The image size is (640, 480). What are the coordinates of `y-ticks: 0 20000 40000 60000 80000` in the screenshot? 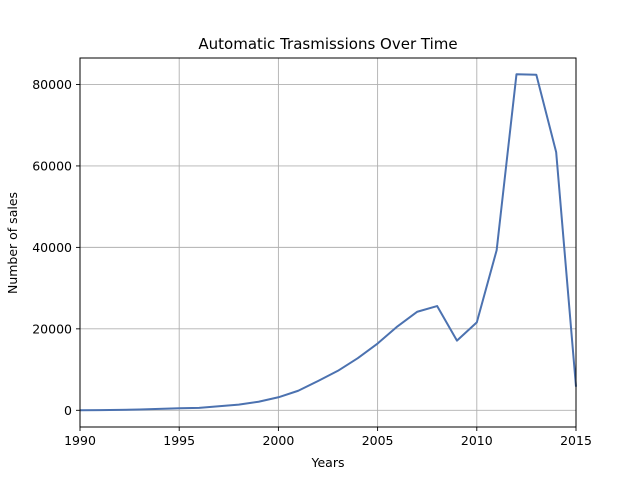 It's located at (56, 247).